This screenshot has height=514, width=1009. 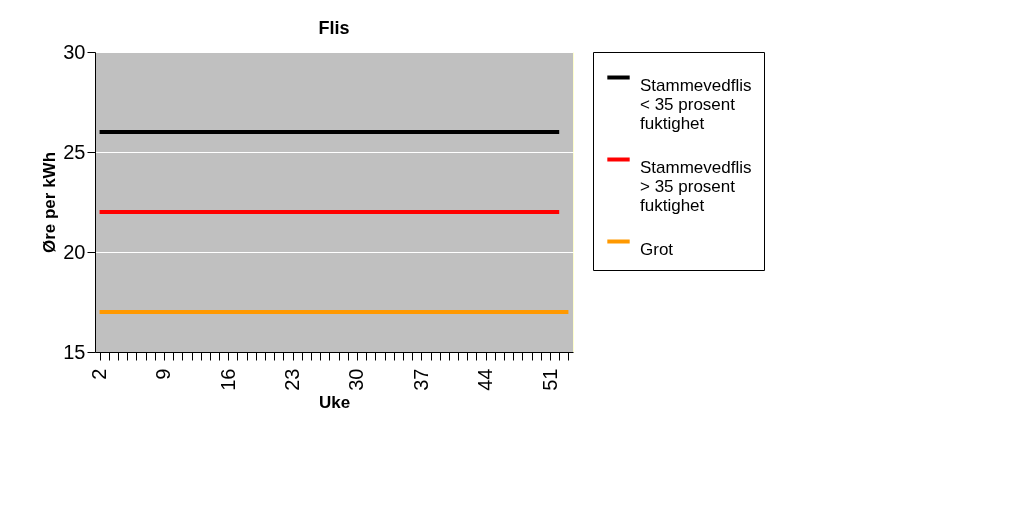 What do you see at coordinates (163, 374) in the screenshot?
I see `x-tick-label: 9` at bounding box center [163, 374].